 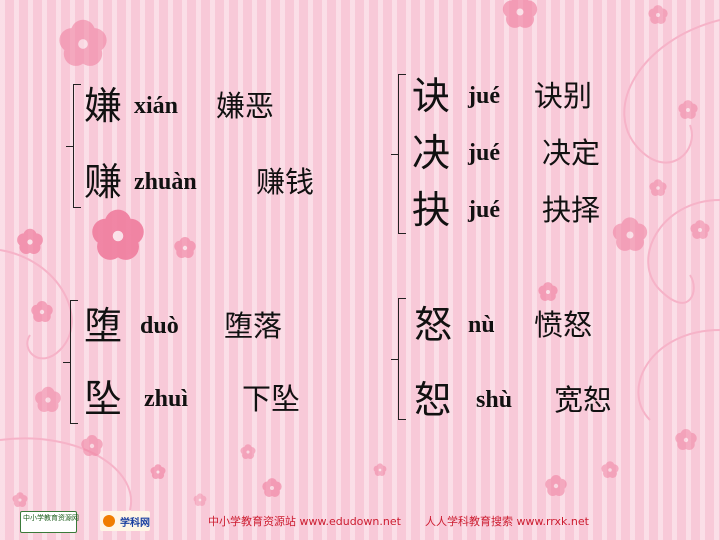 I want to click on footer-link-rrxk: 人人学科教育搜索 www.rrxk.net, so click(x=507, y=521).